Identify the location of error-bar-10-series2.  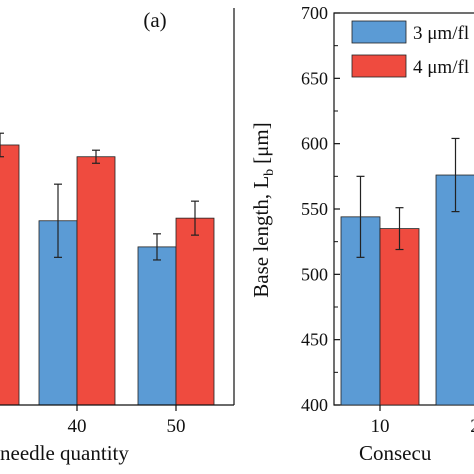
(399, 229).